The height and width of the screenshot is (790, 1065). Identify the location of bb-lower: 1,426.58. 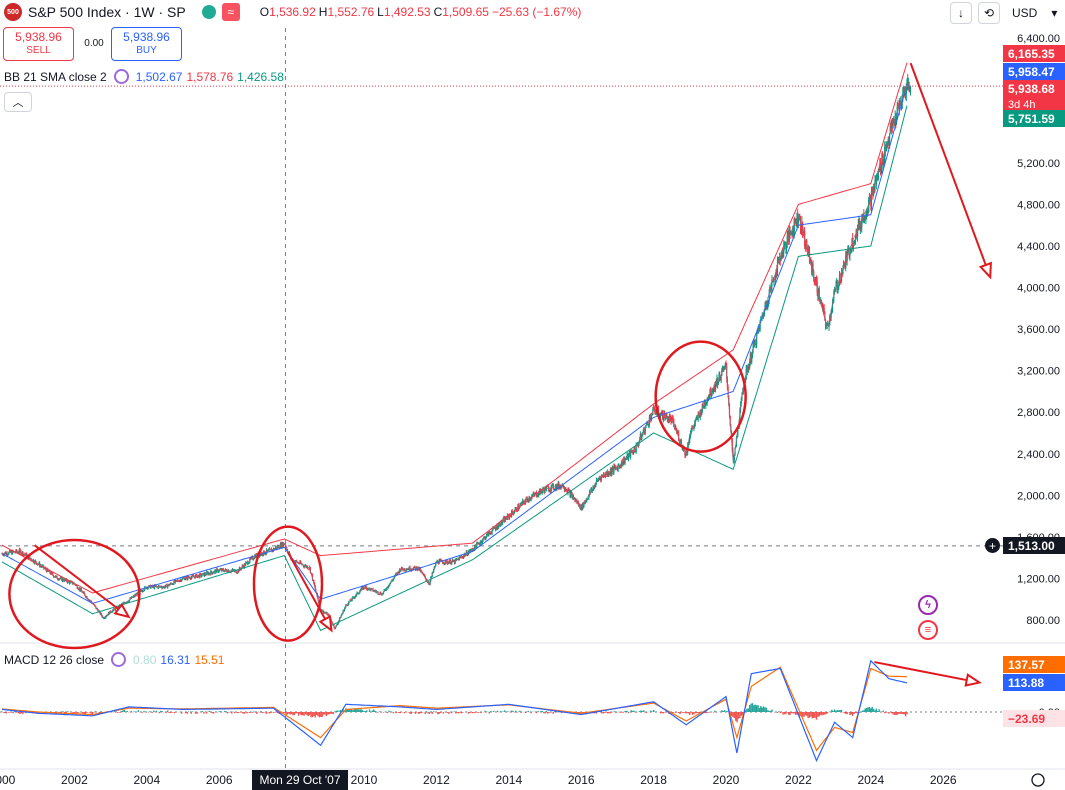
(260, 76).